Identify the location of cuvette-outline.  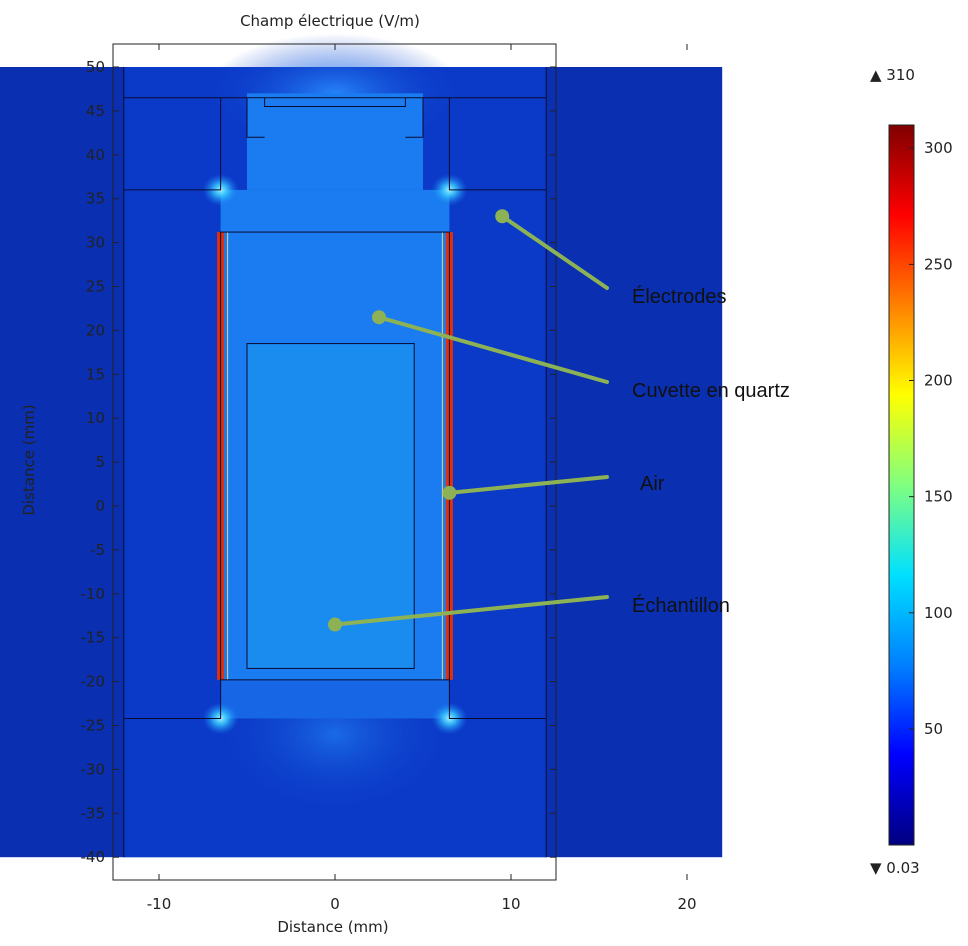
(335, 456).